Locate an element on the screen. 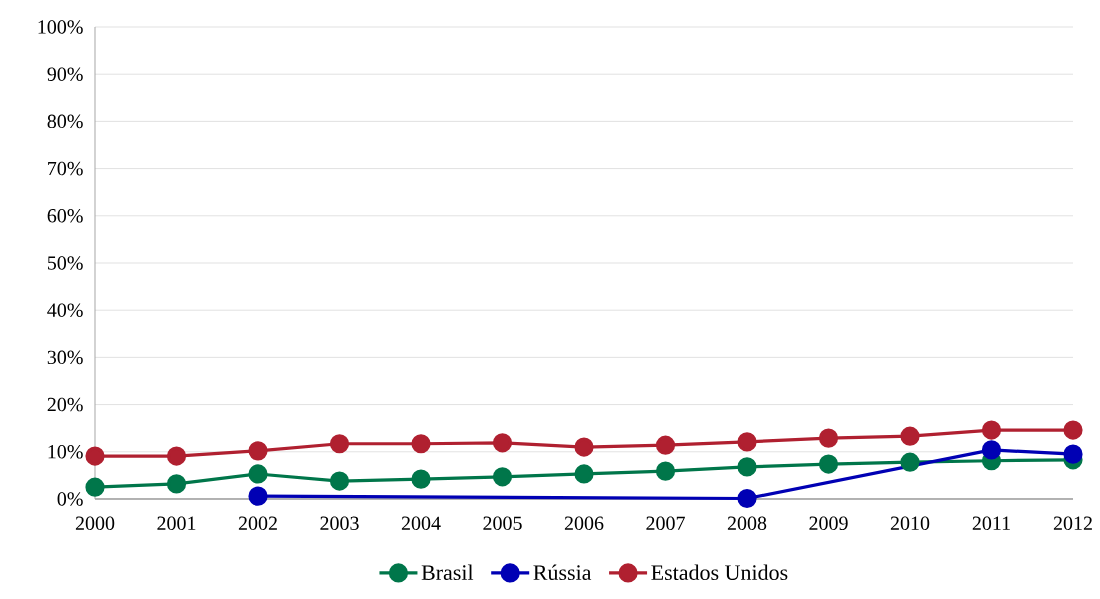 The height and width of the screenshot is (599, 1100). x-tick-label: 2004 is located at coordinates (421, 523).